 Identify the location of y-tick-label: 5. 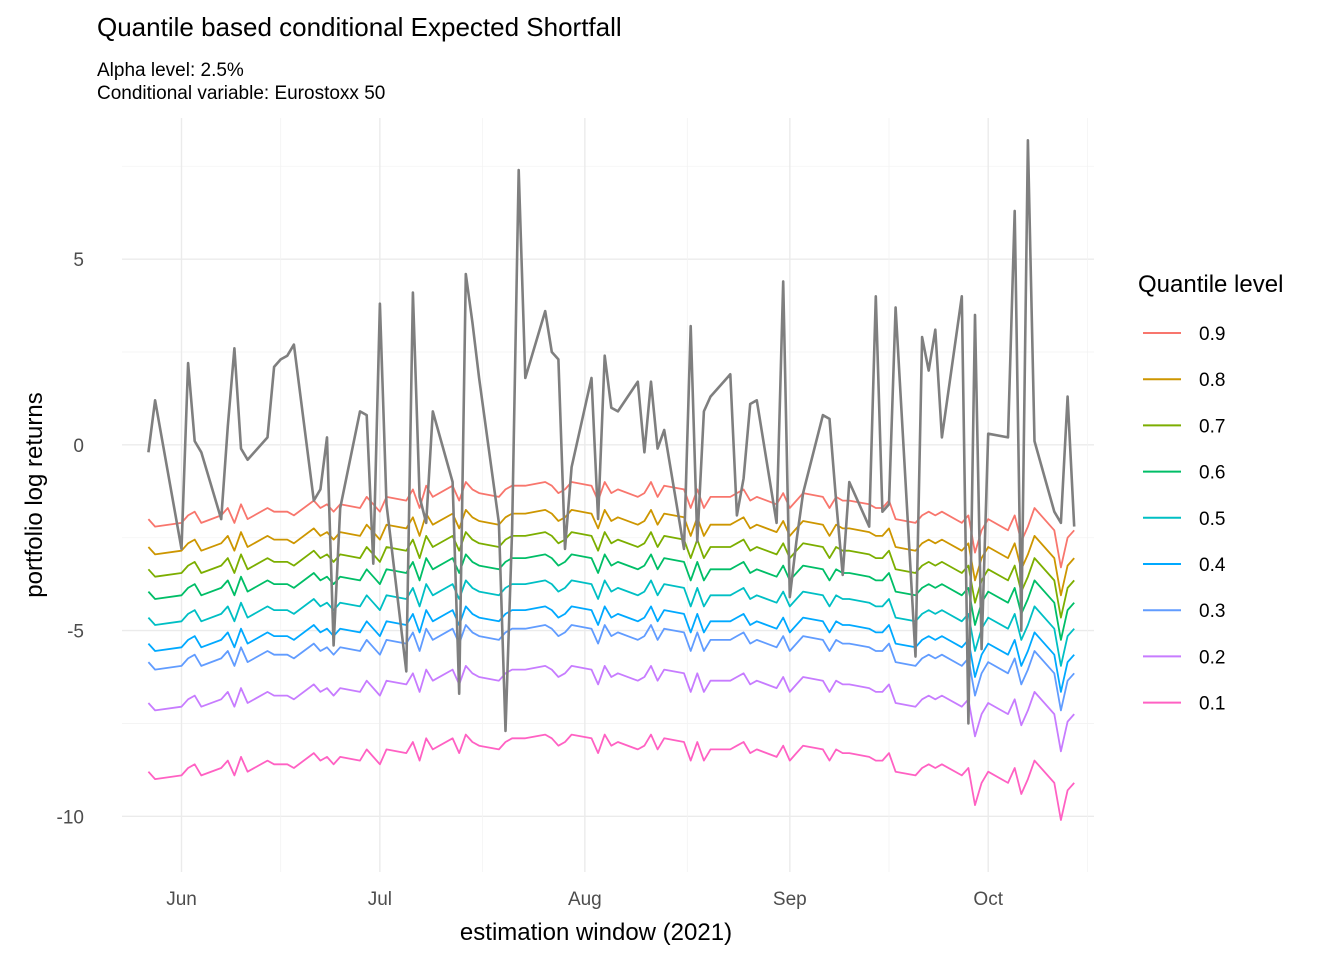
(78, 260).